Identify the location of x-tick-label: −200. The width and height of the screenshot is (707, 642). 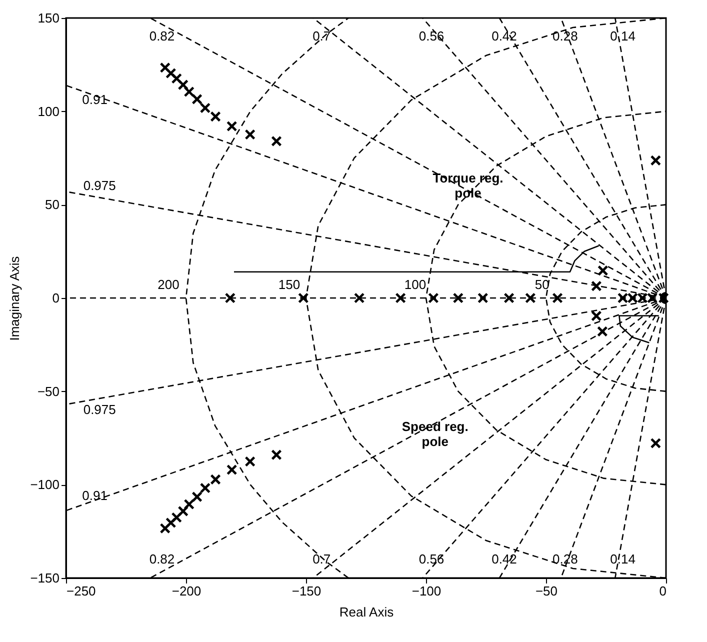
(187, 591).